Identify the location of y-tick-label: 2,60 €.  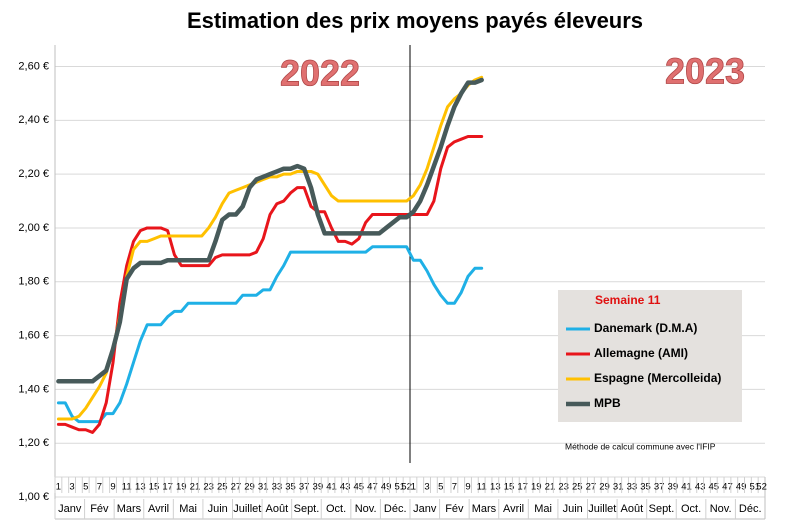
(33, 66).